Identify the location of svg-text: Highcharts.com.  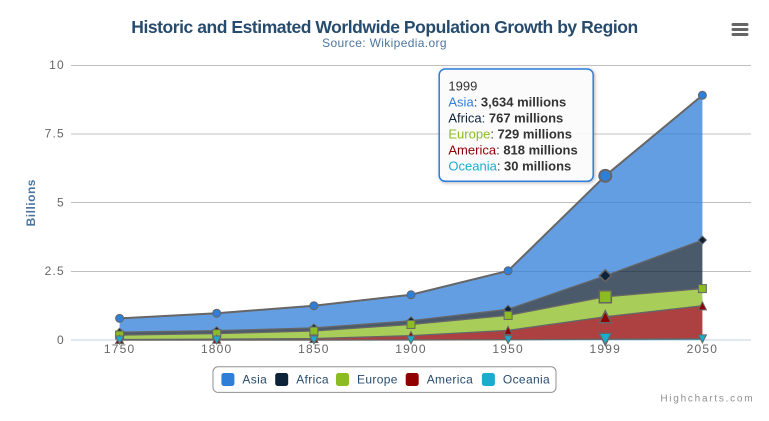
(707, 399).